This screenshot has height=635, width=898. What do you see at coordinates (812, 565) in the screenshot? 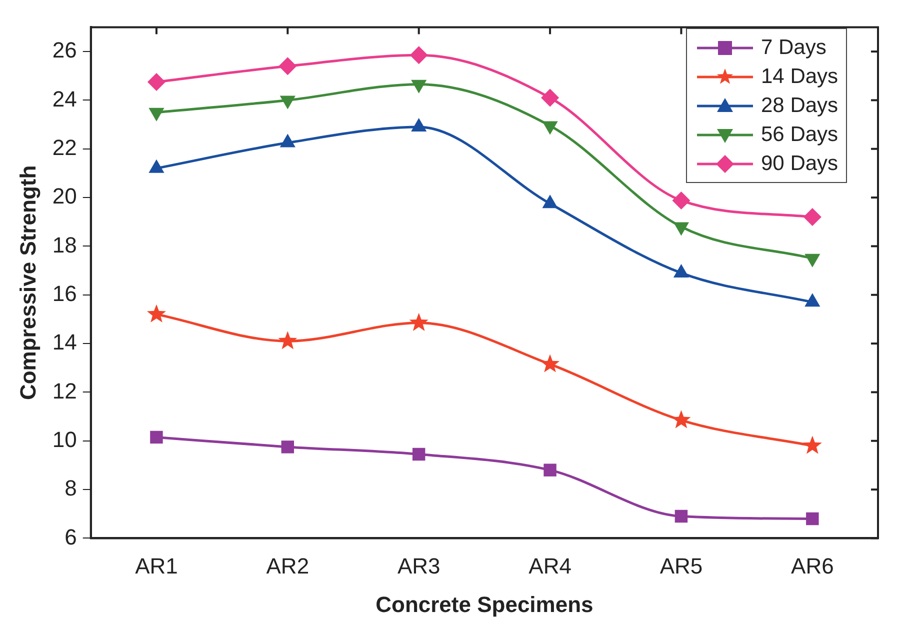
I see `x-tick-label: AR6` at bounding box center [812, 565].